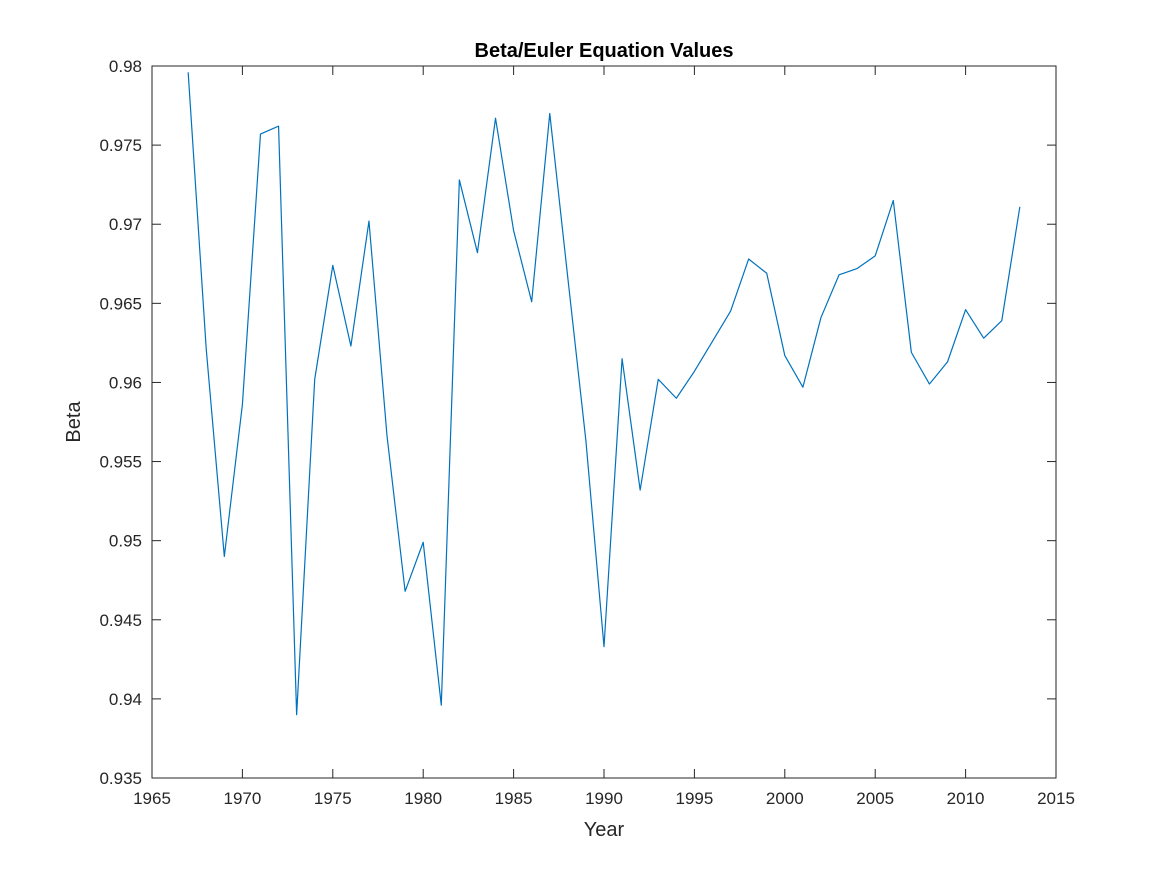 This screenshot has width=1167, height=880. Describe the element at coordinates (125, 66) in the screenshot. I see `y-tick-label: 0.98` at that location.